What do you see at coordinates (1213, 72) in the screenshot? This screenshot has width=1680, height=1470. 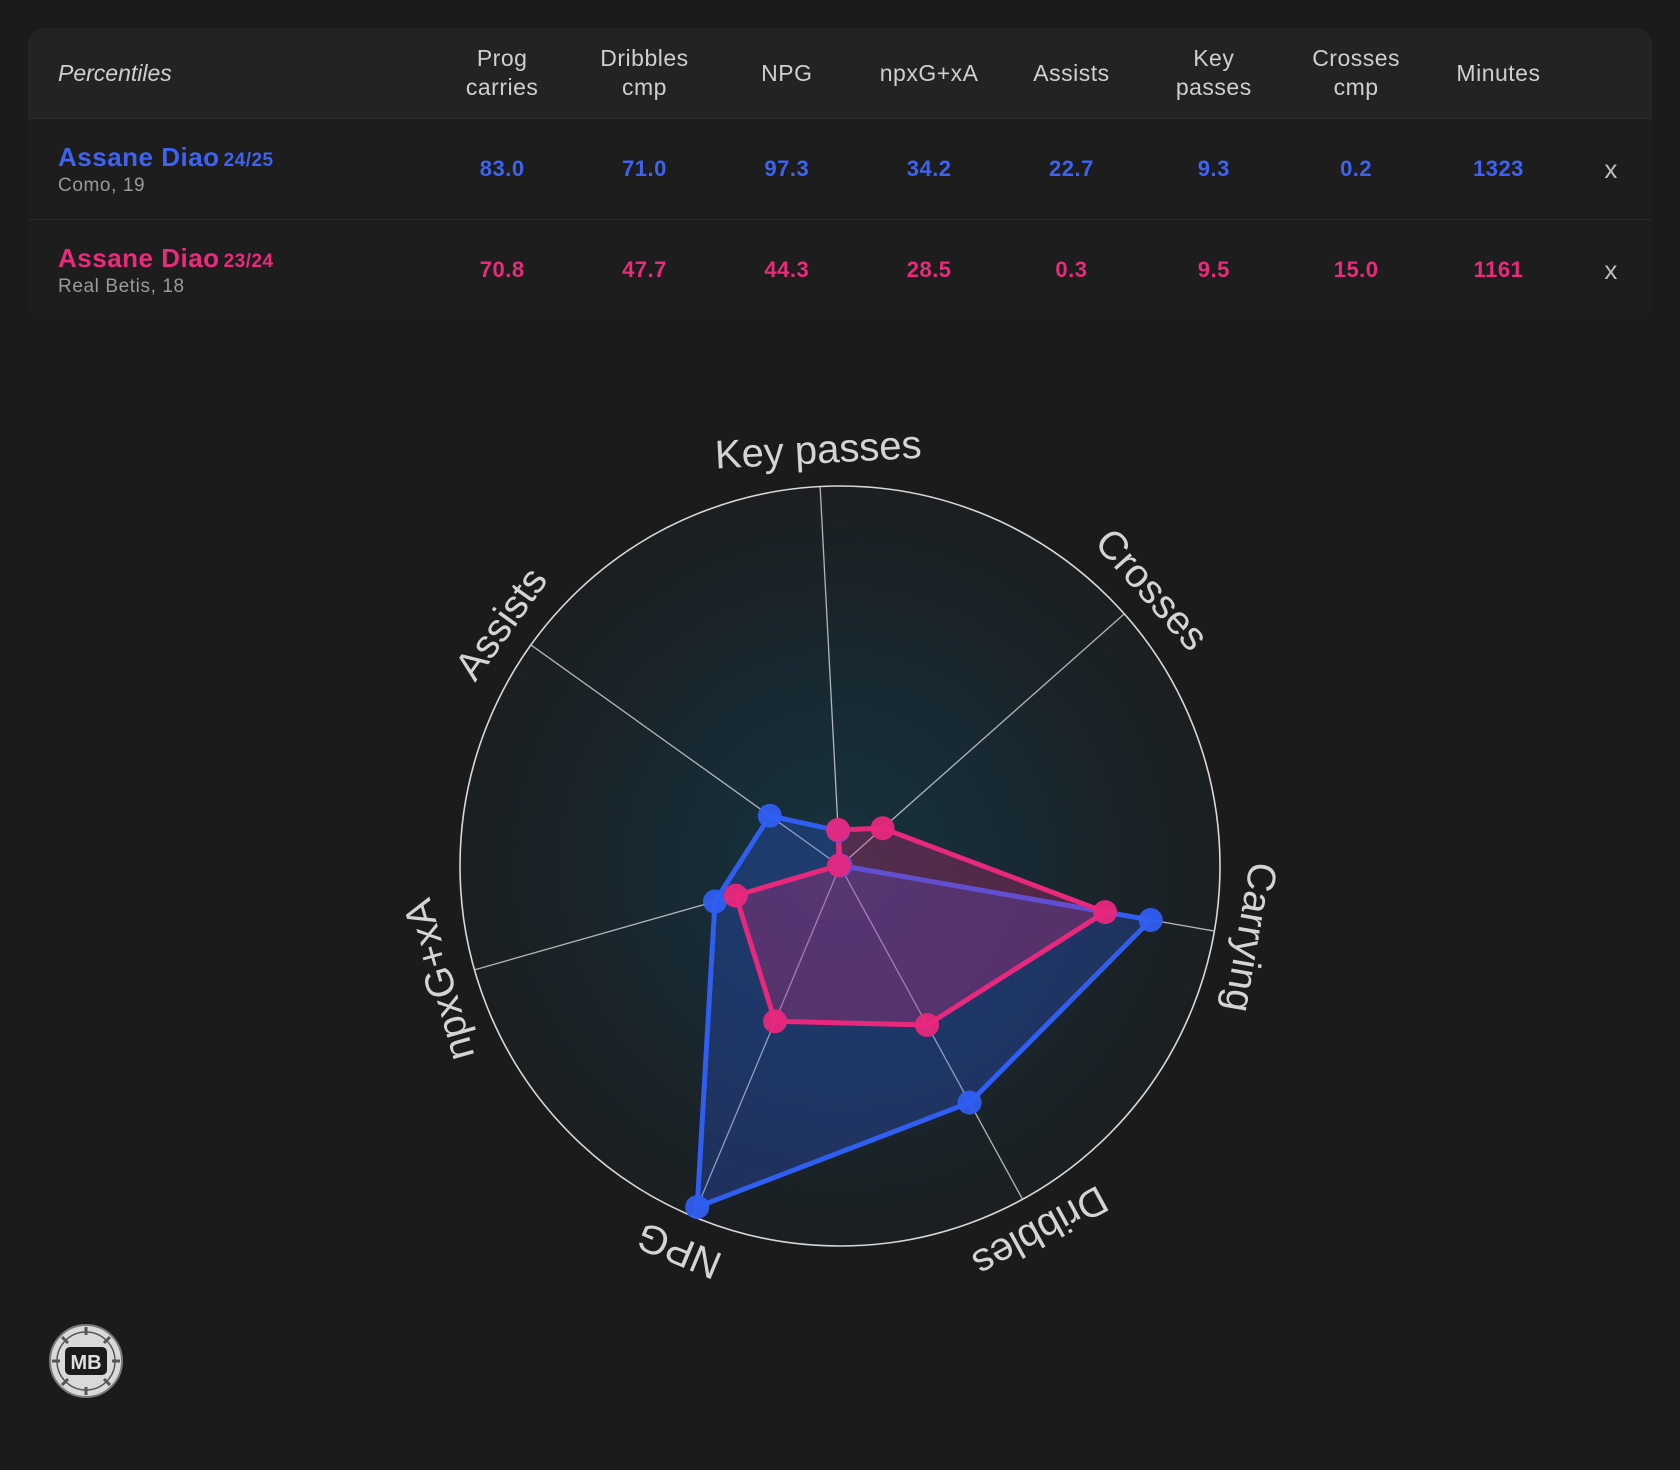 I see `col-key-passes: Key passes` at bounding box center [1213, 72].